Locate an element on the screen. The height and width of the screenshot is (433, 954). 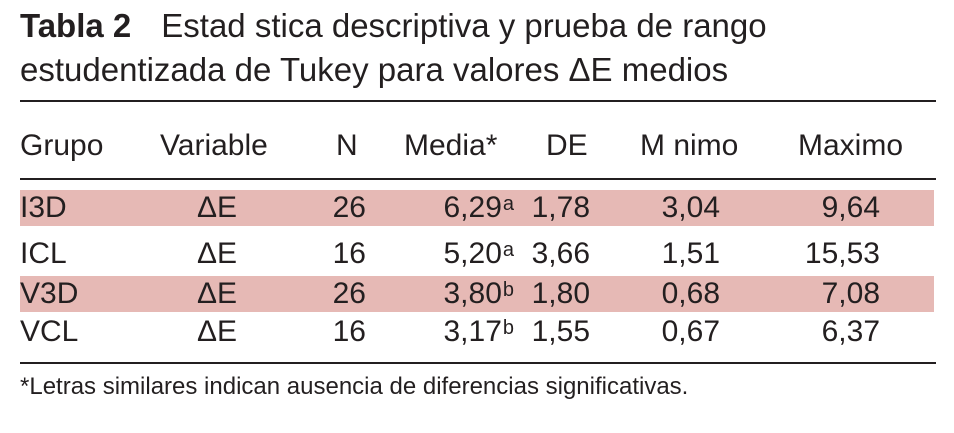
cell-grupo: ICL is located at coordinates (43, 253).